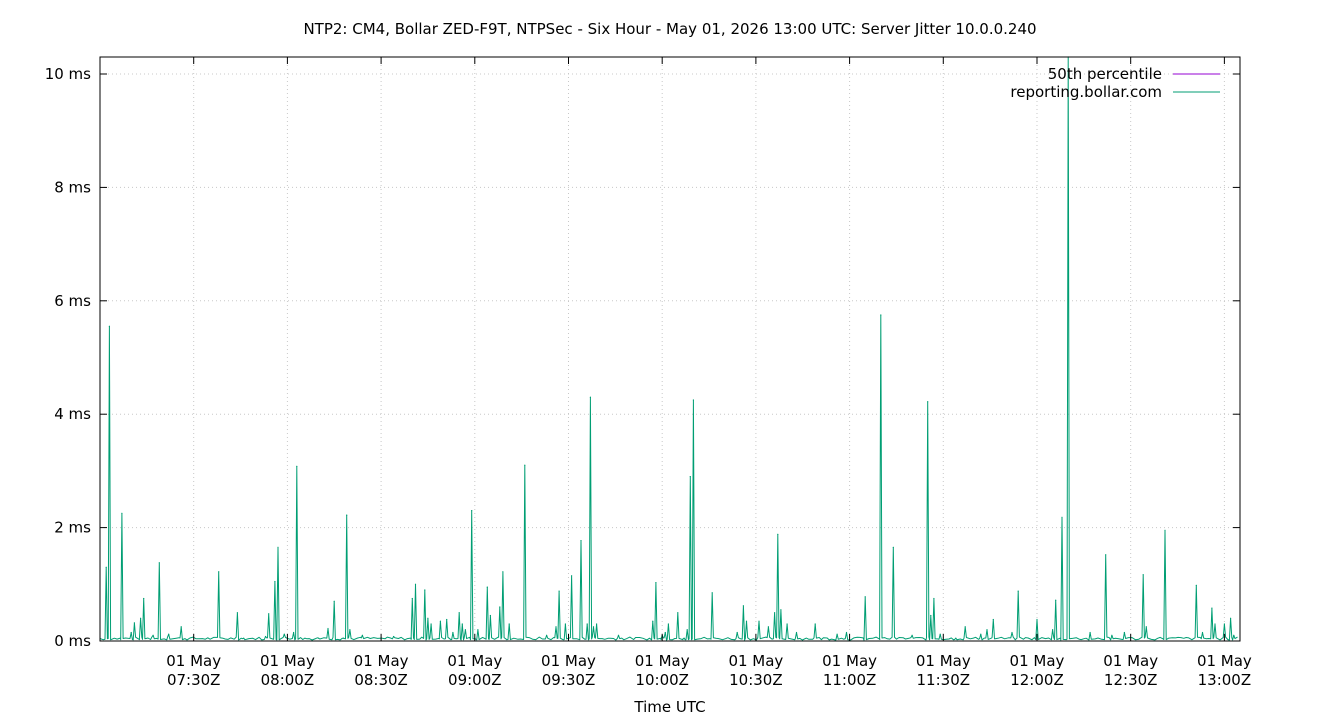 The width and height of the screenshot is (1340, 720). What do you see at coordinates (194, 680) in the screenshot?
I see `x-tick-label-time: 07:30Z` at bounding box center [194, 680].